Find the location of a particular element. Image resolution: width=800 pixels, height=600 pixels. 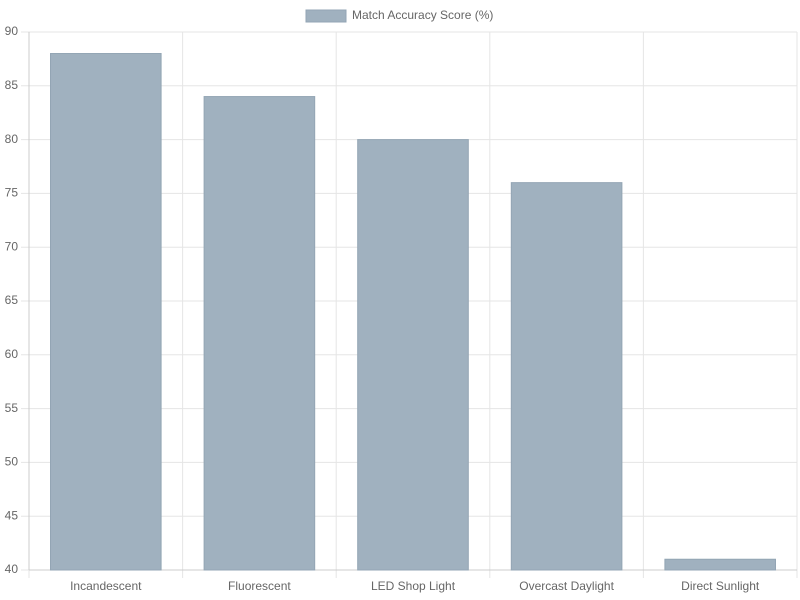

y-tick-label: 90 is located at coordinates (12, 31).